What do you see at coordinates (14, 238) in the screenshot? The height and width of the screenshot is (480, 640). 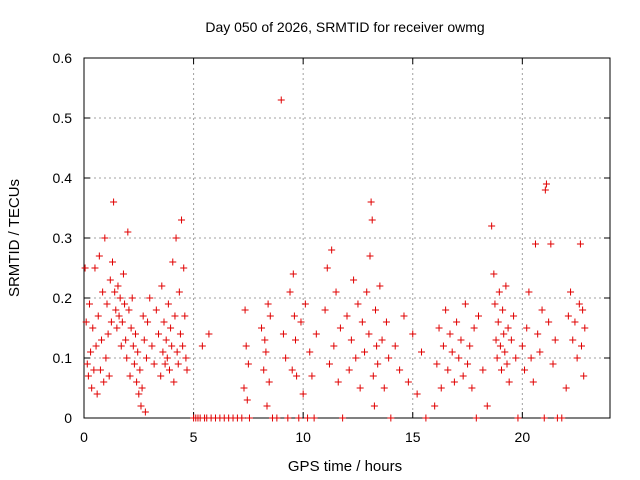 I see `y-axis-label: SRMTID / TECUs` at bounding box center [14, 238].